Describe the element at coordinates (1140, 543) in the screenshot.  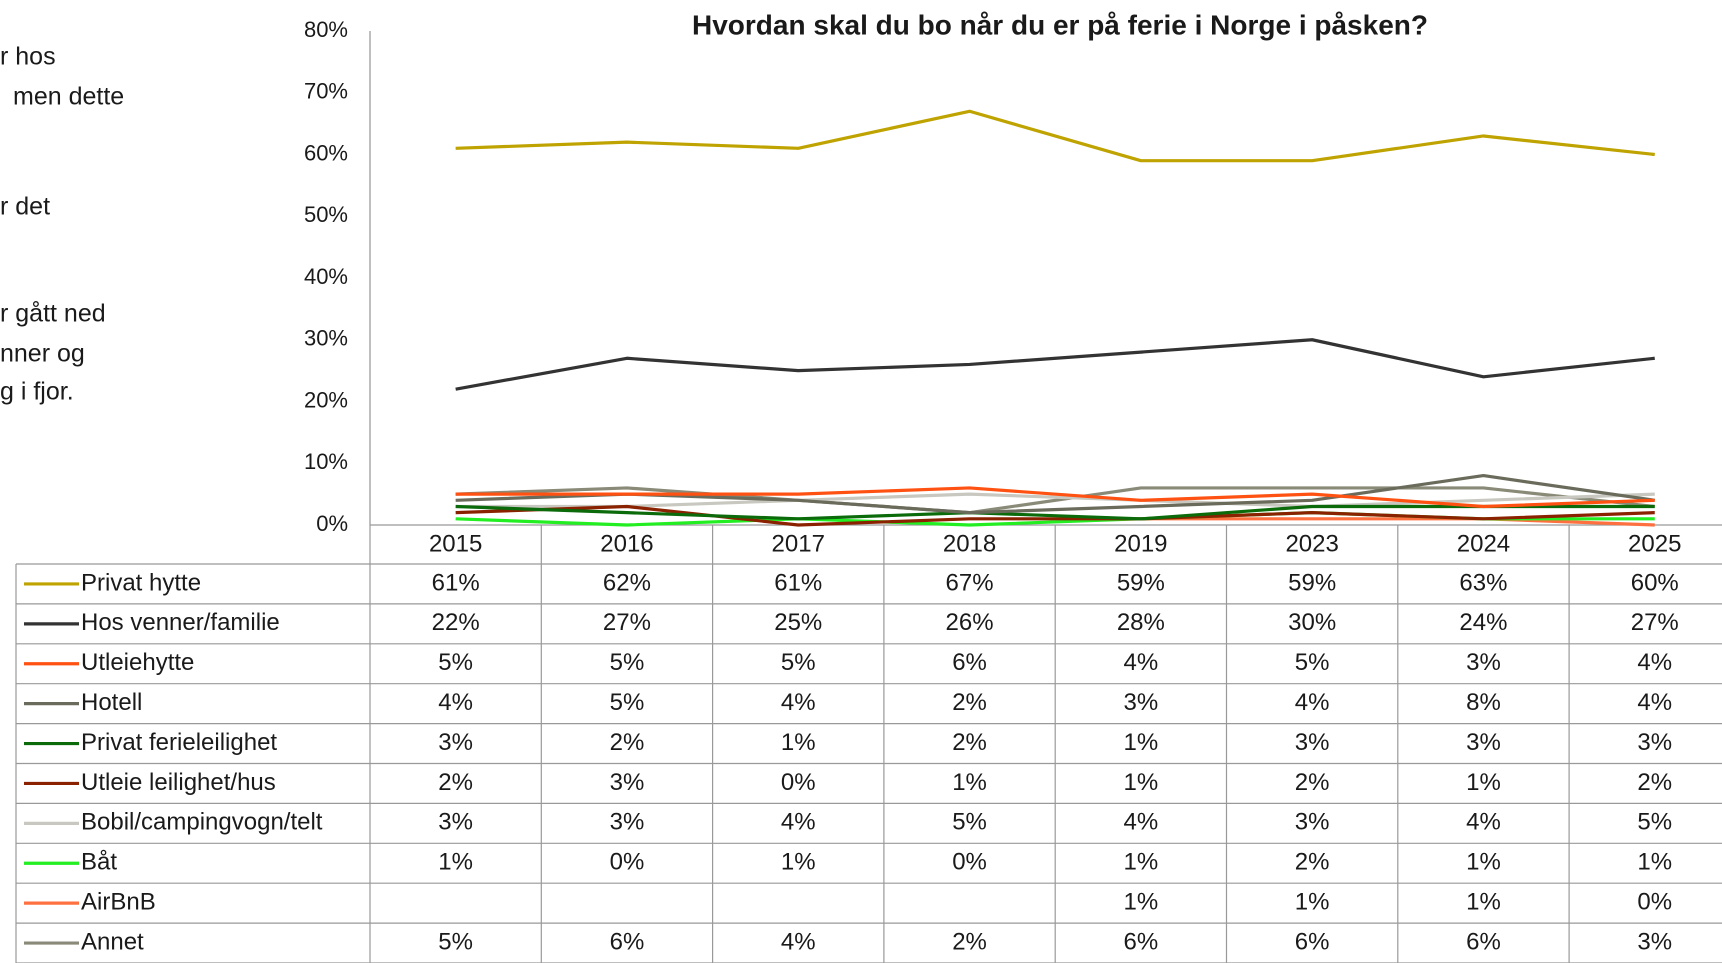
I see `x-tick-label: 2019` at that location.